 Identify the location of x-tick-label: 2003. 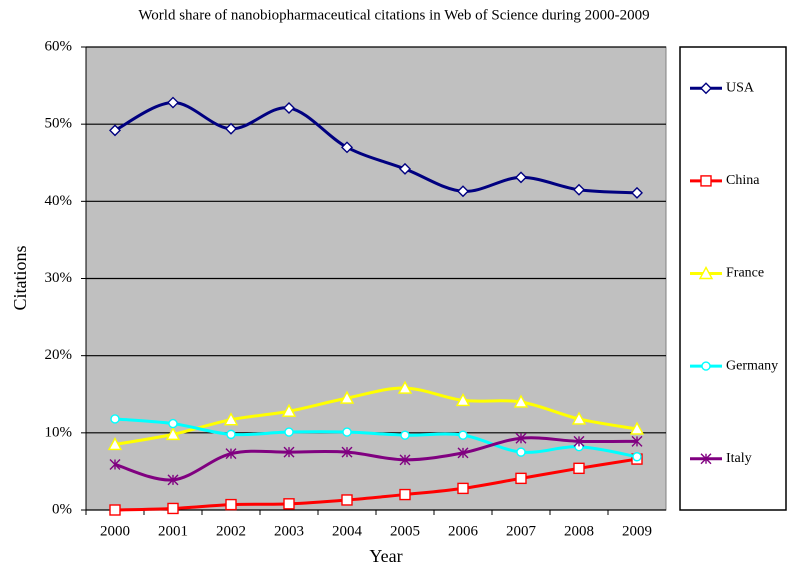
(289, 531).